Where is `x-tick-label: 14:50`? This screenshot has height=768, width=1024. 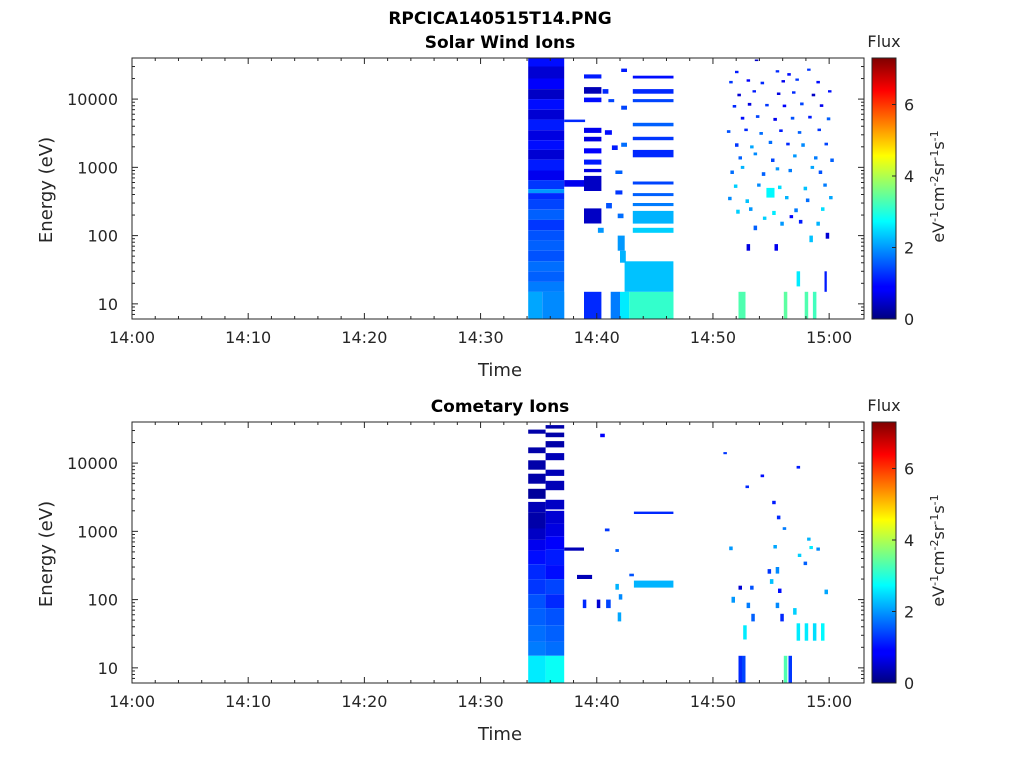 x-tick-label: 14:50 is located at coordinates (713, 701).